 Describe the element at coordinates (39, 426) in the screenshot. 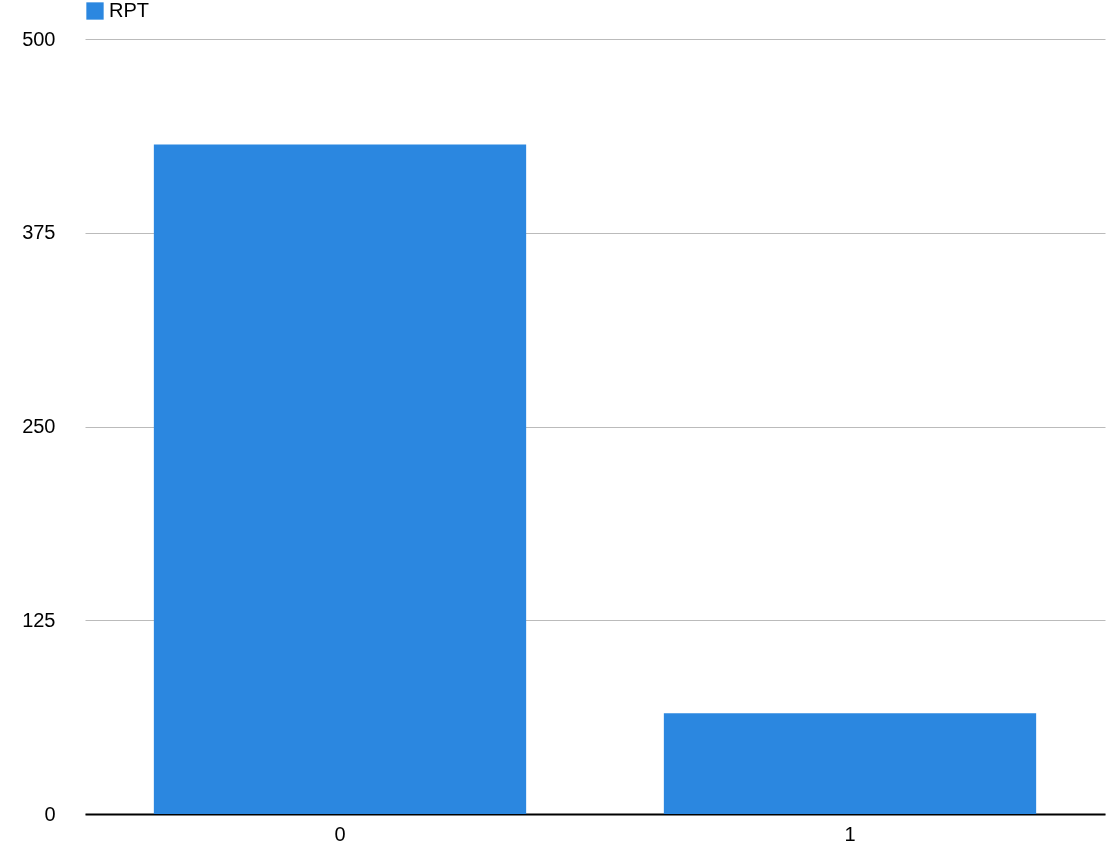

I see `y-tick-label: 250` at that location.